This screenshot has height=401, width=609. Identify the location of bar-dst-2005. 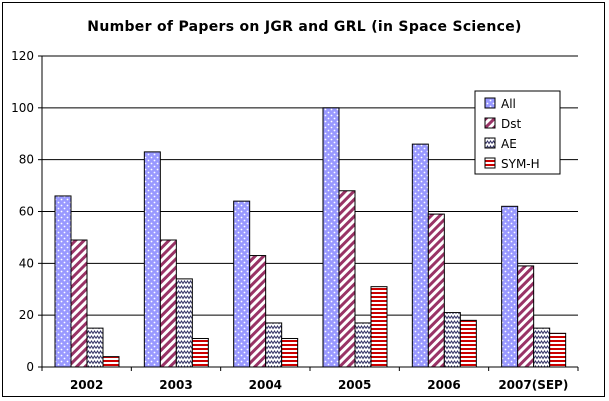
(347, 279).